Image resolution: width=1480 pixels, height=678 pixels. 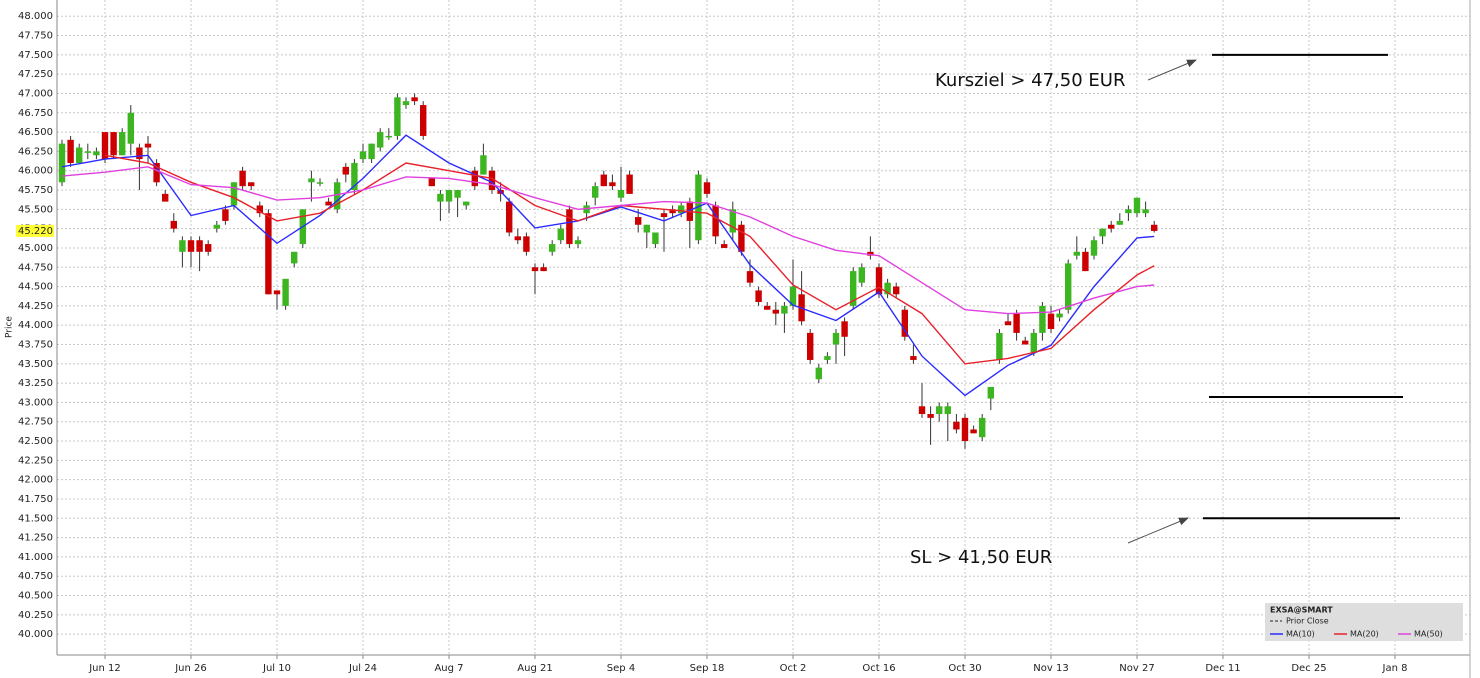 What do you see at coordinates (276, 668) in the screenshot?
I see `x-tick-label: Jul 10` at bounding box center [276, 668].